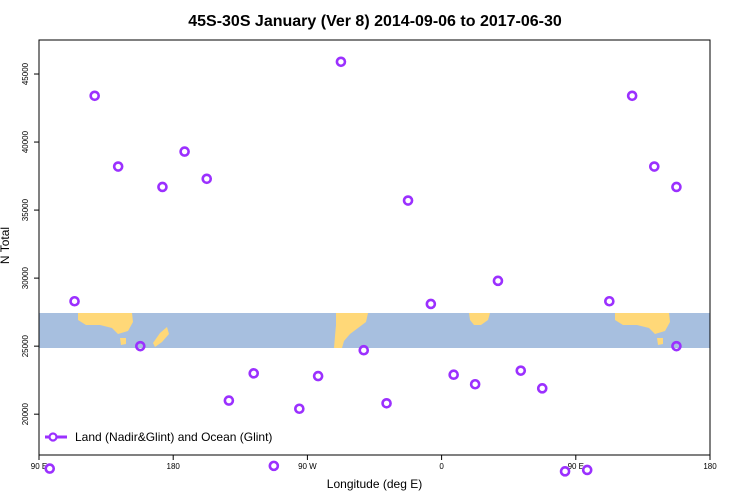 This screenshot has height=500, width=750. Describe the element at coordinates (479, 319) in the screenshot. I see `land-south-africa` at that location.